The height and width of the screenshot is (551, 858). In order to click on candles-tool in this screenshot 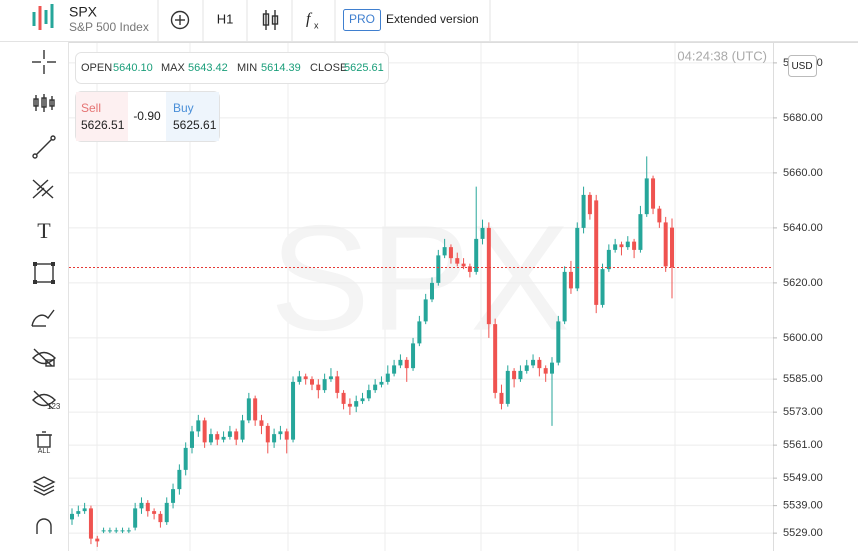, I will do `click(44, 103)`.